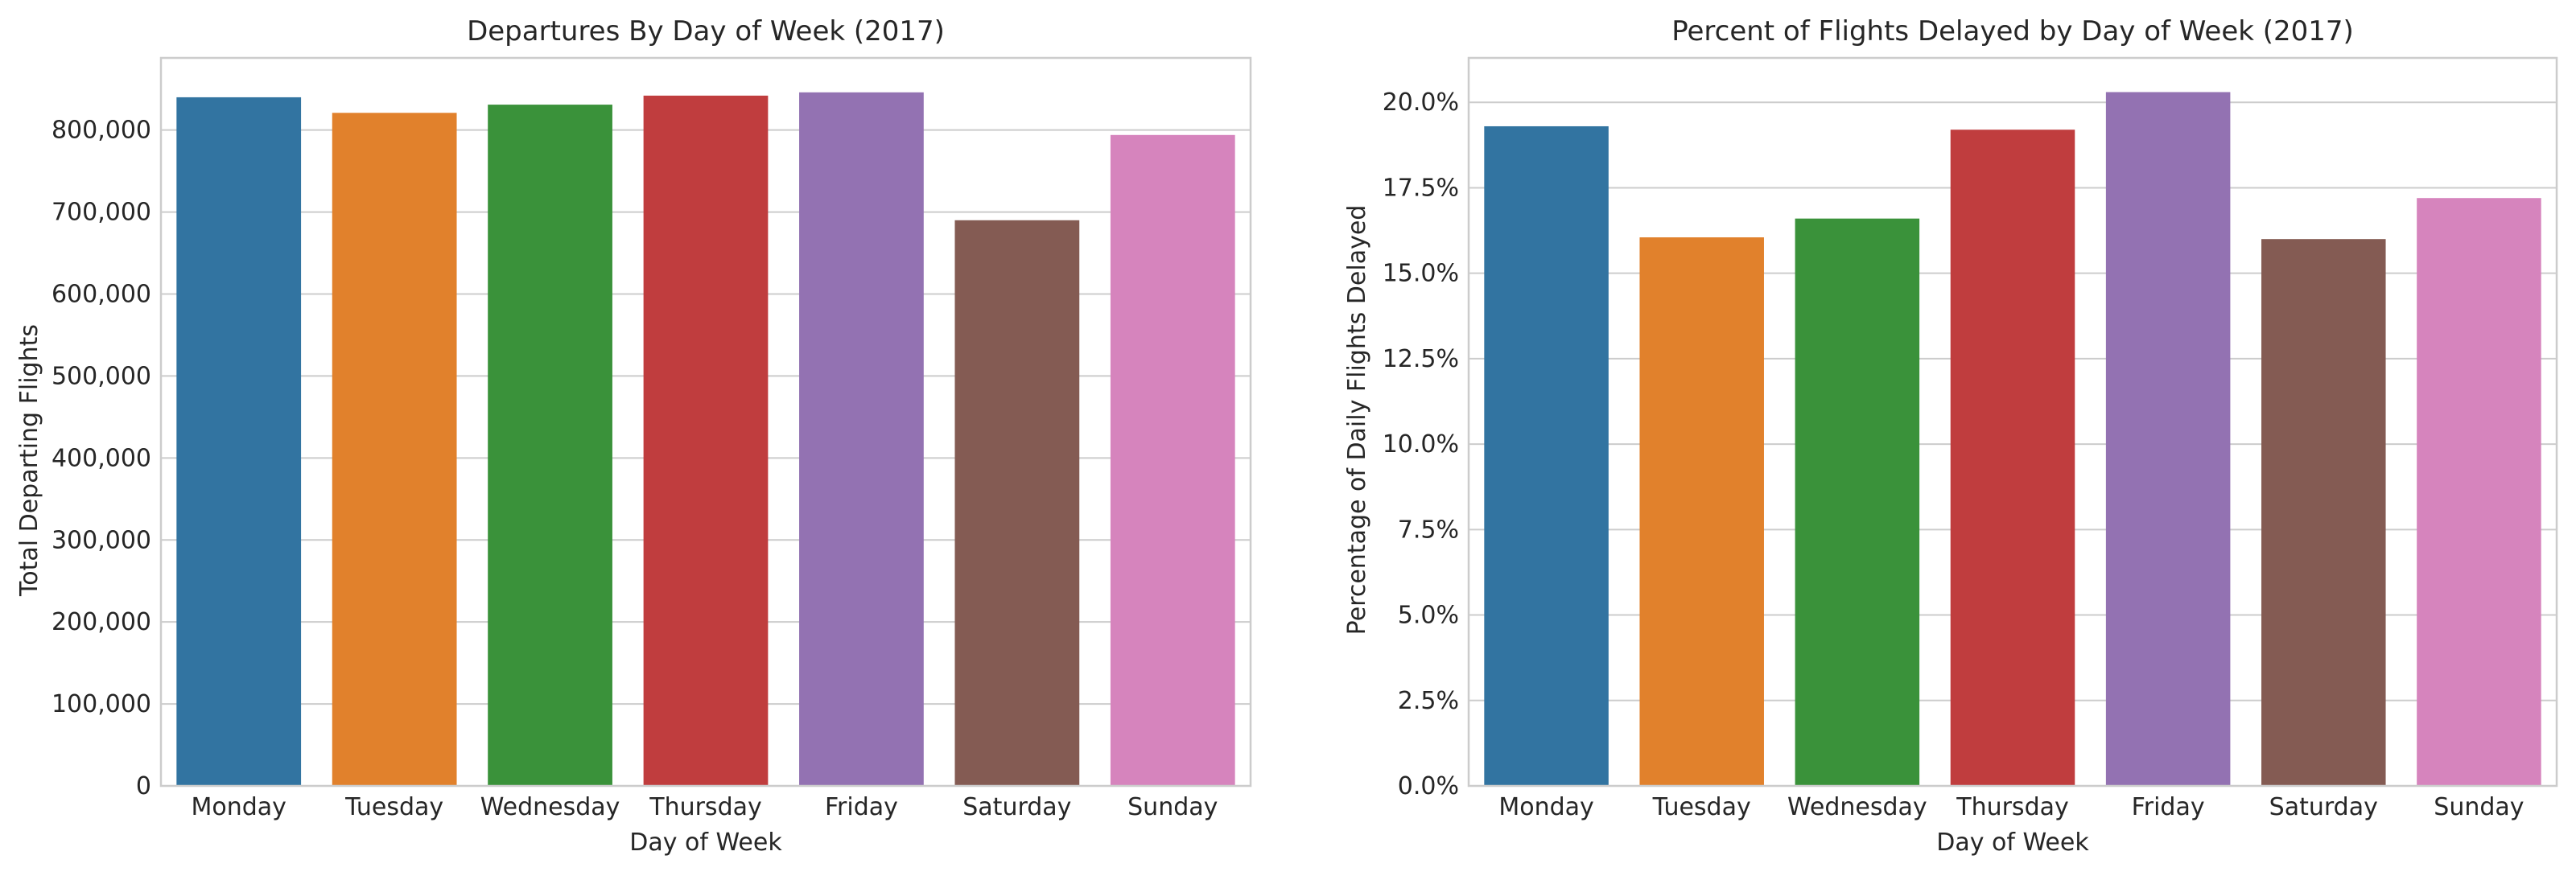 The image size is (2576, 876). I want to click on y-tick-label: 500,000, so click(101, 376).